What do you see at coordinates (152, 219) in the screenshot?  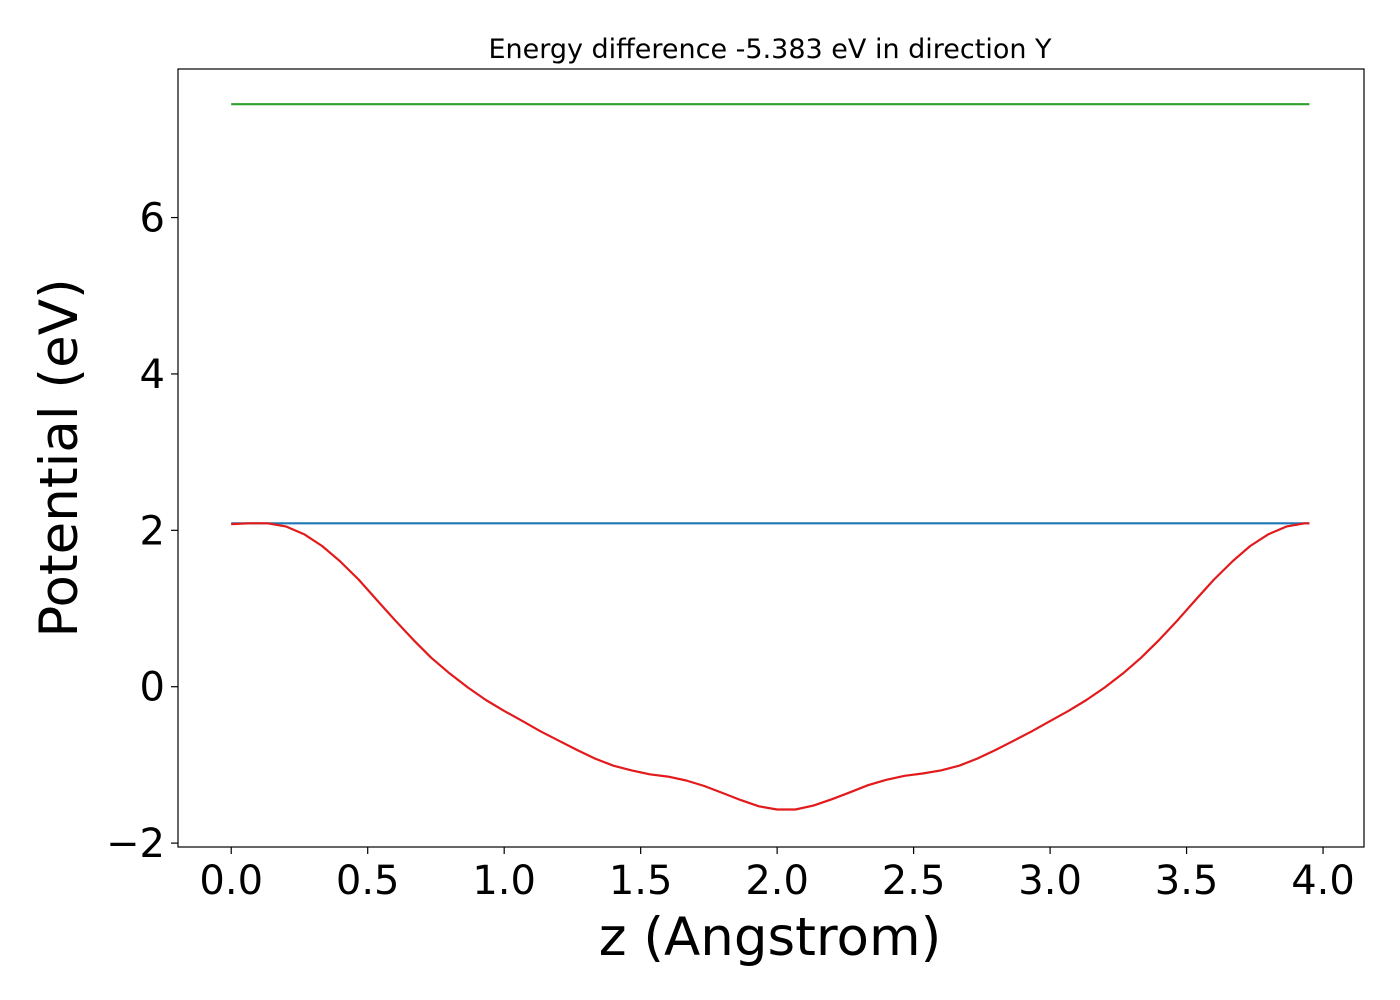 I see `y-tick-label: 6` at bounding box center [152, 219].